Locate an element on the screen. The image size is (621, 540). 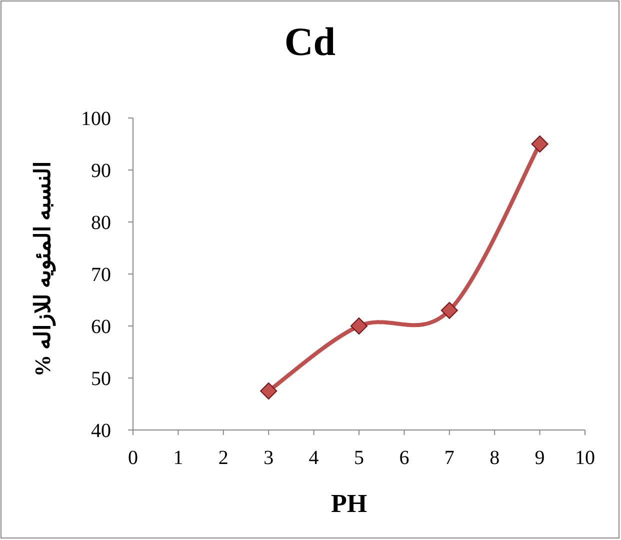
y-tick-label: 40 is located at coordinates (101, 431).